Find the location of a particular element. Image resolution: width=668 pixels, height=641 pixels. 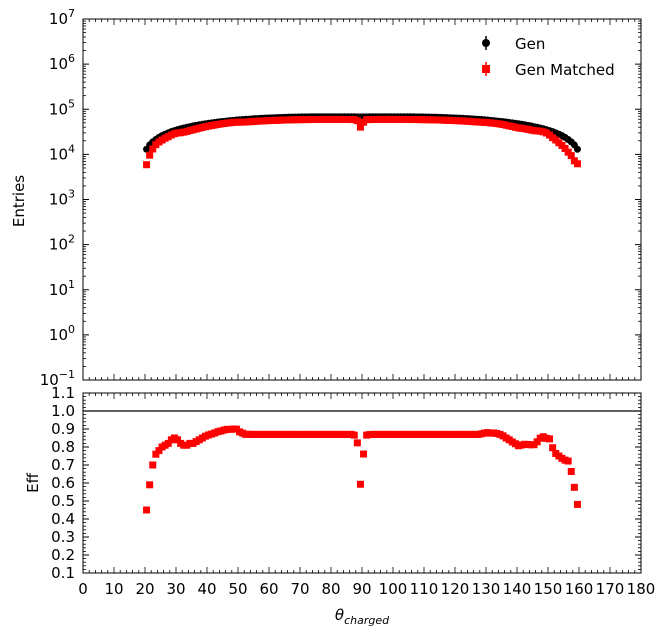

efficiency-y-tick-label: 0.2 is located at coordinates (63, 555).